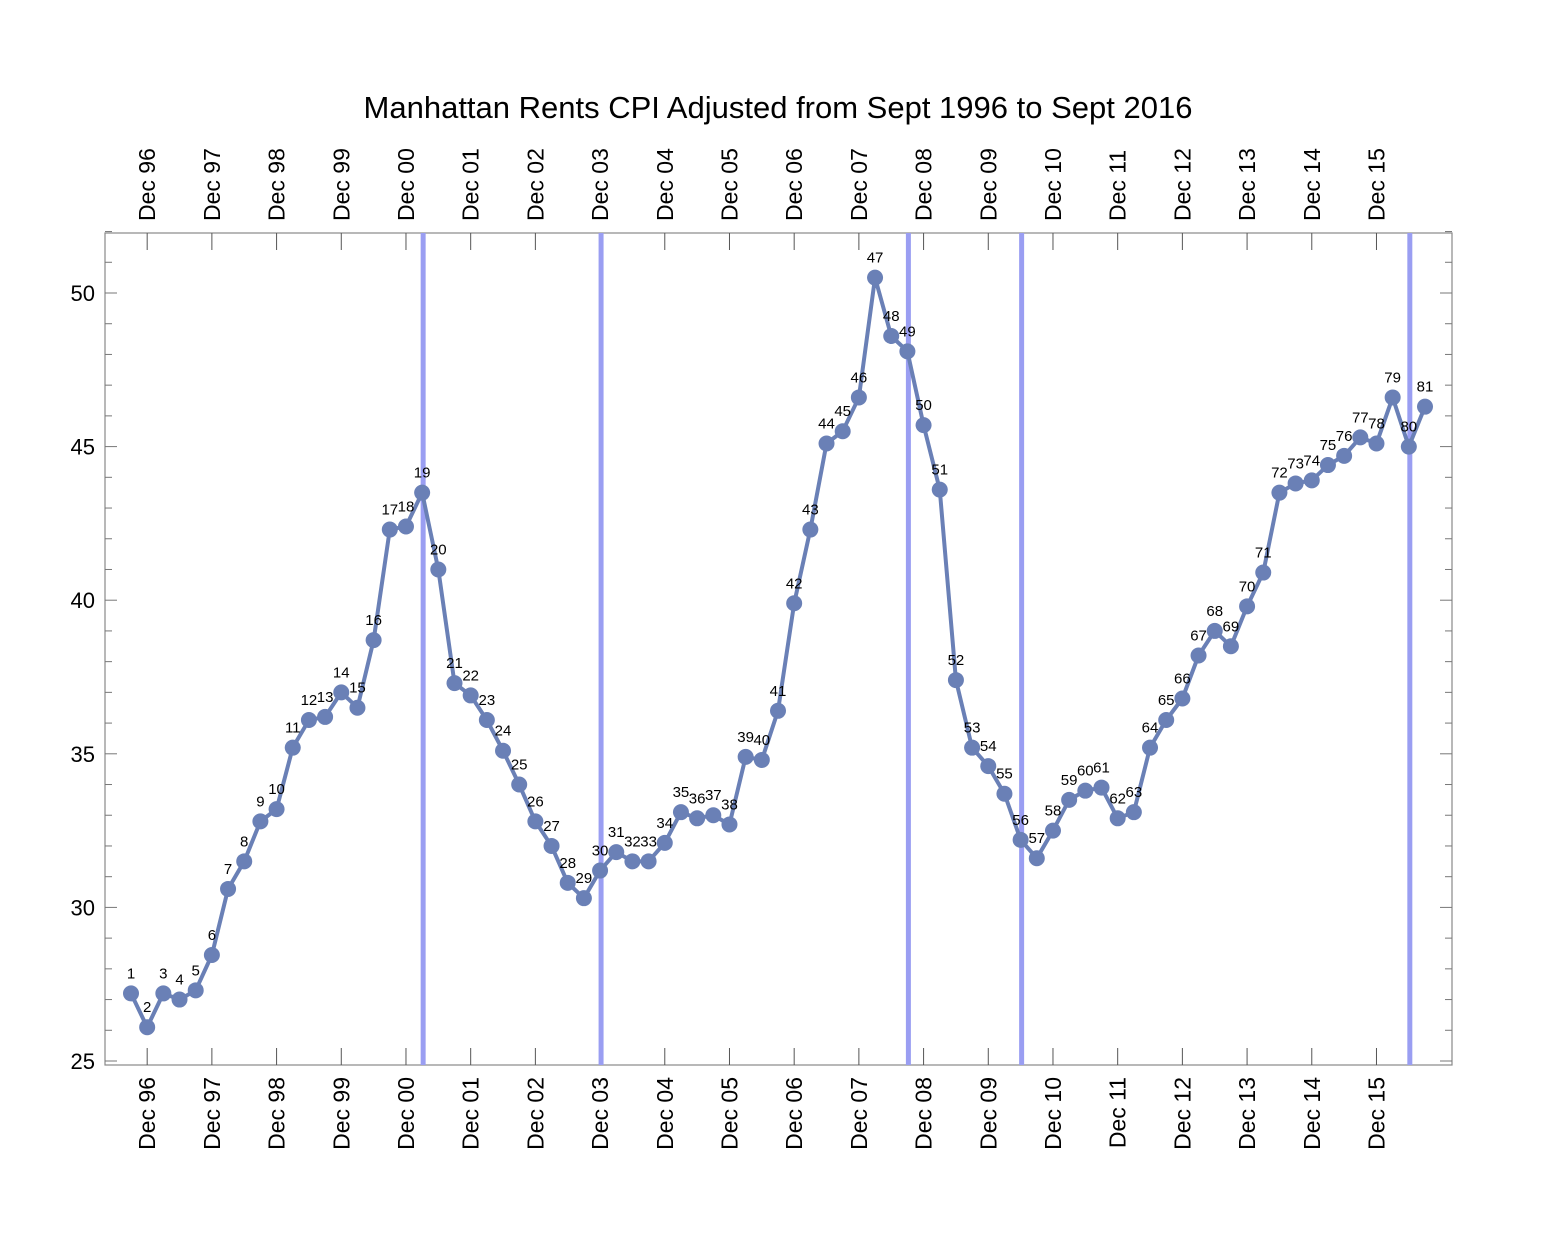 The height and width of the screenshot is (1235, 1550). What do you see at coordinates (1182, 1113) in the screenshot?
I see `x-tick-label-bottom: Dec 12` at bounding box center [1182, 1113].